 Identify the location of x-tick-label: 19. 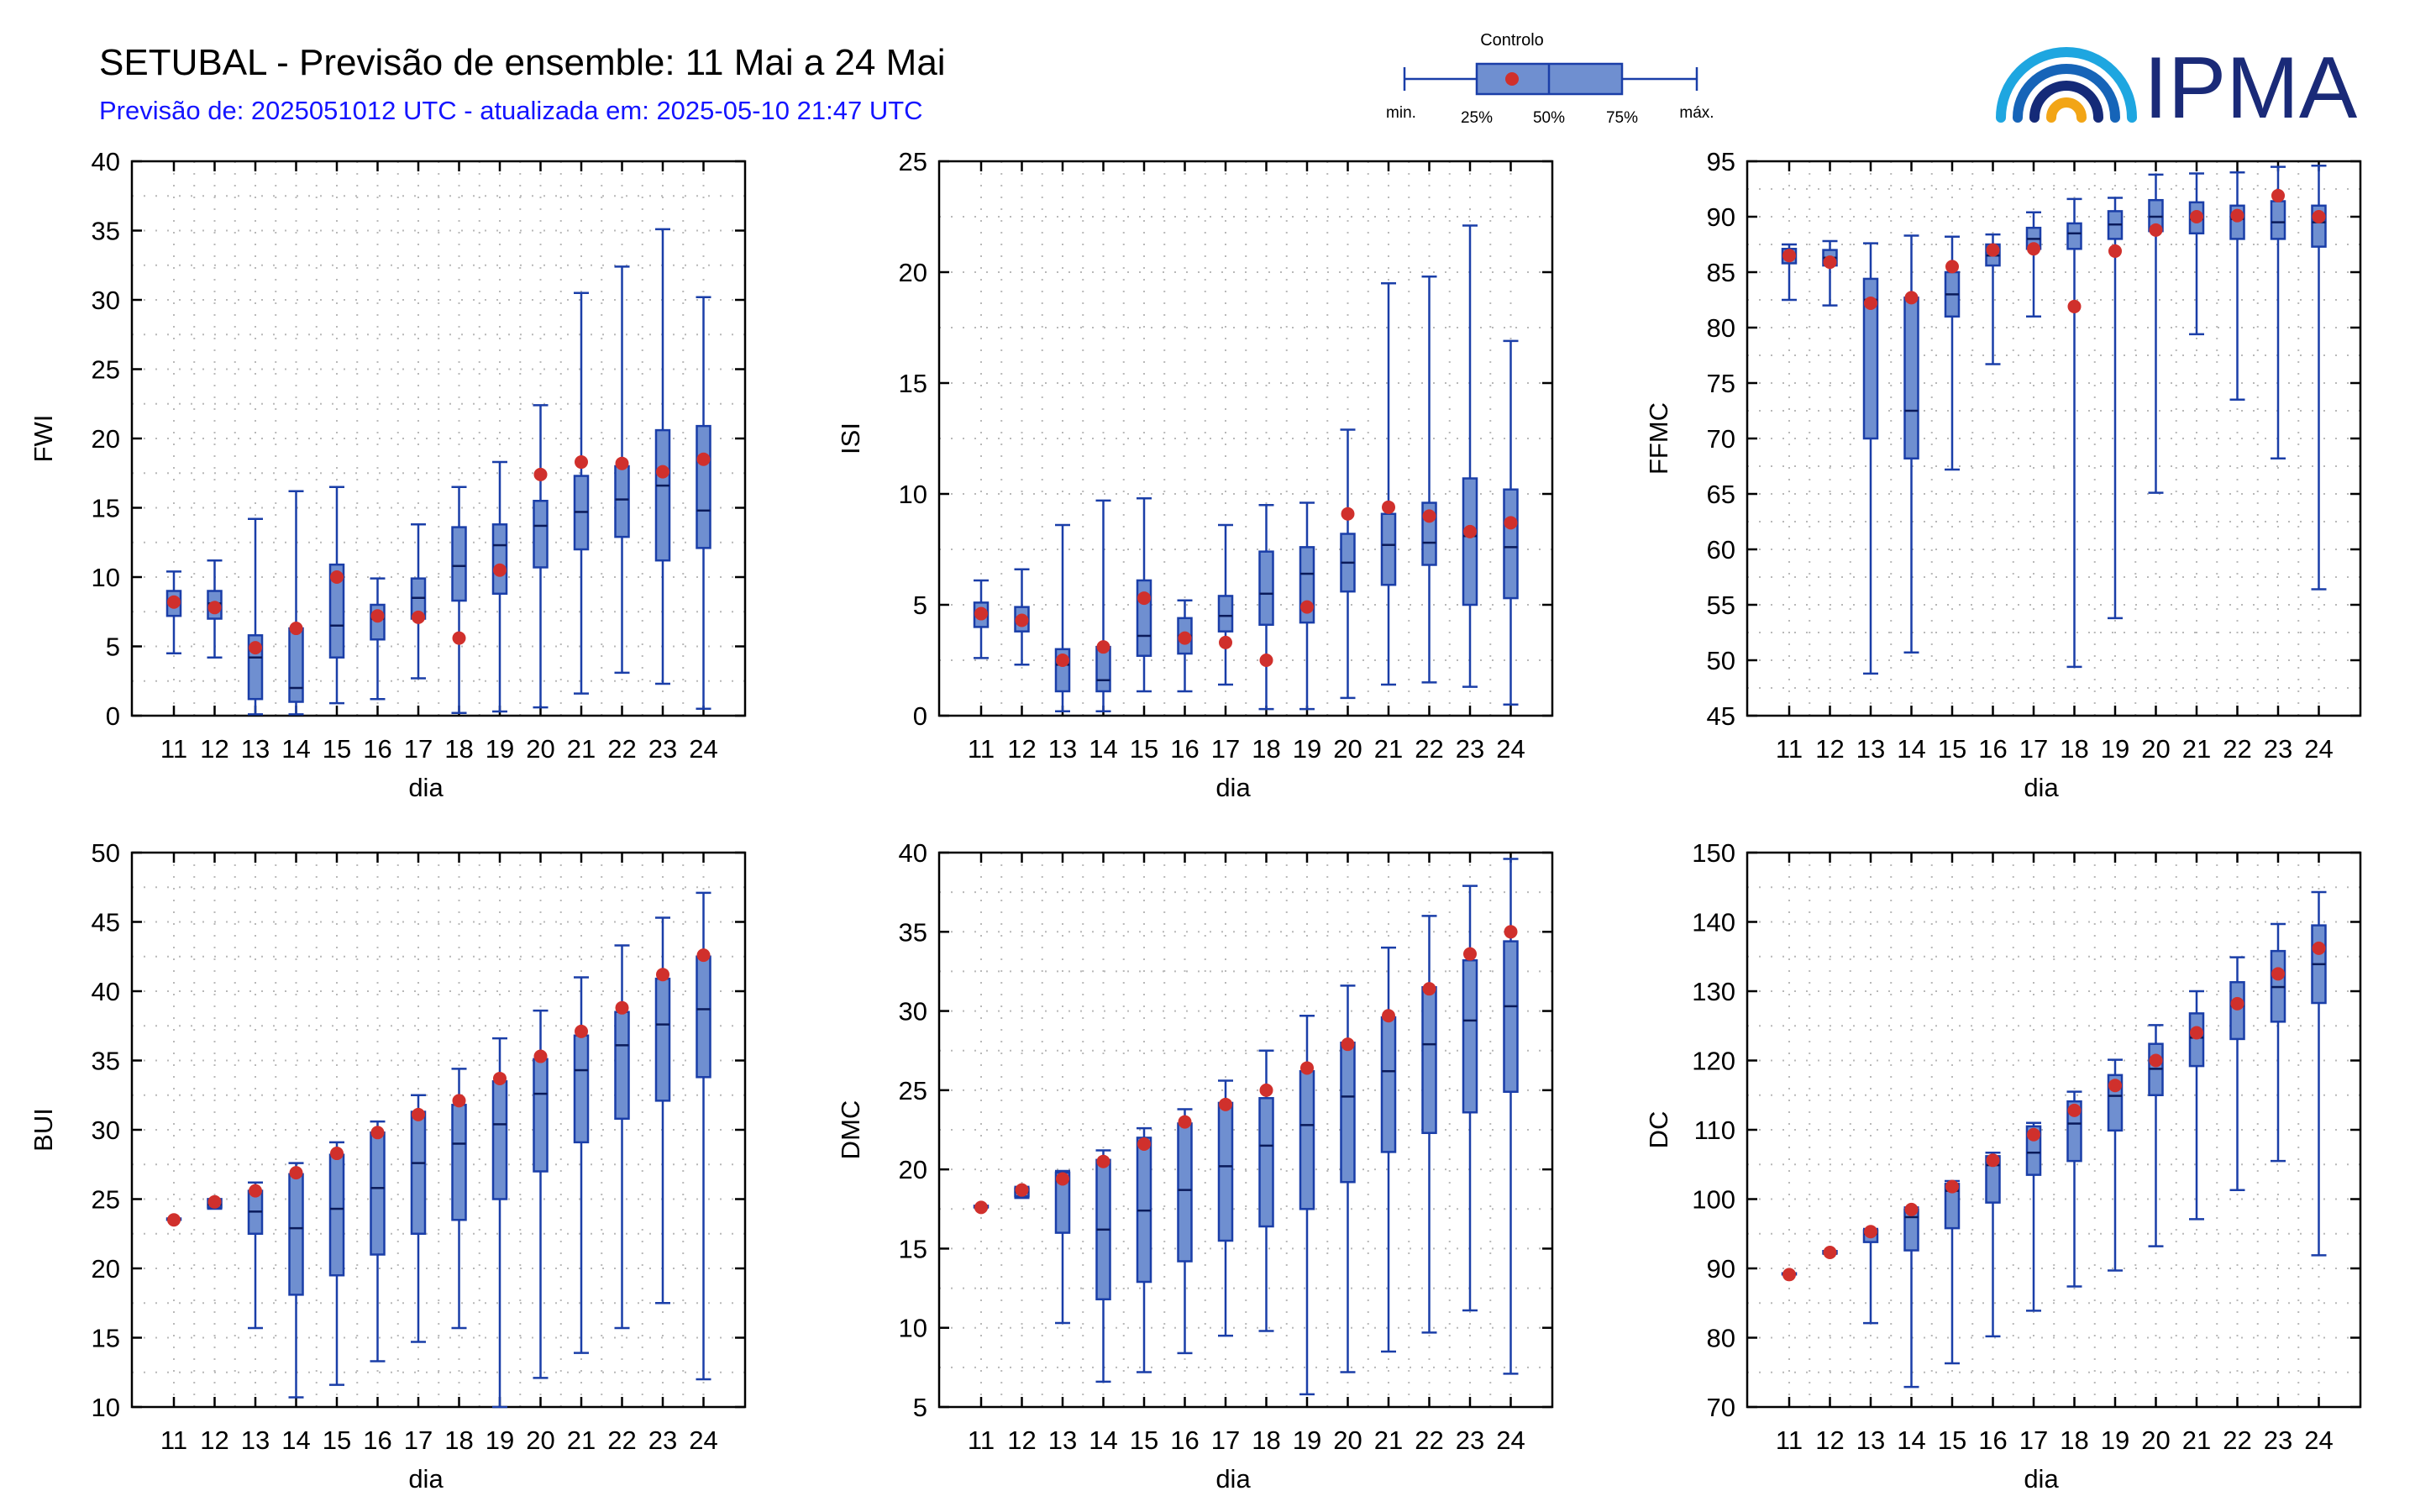
(2115, 1440).